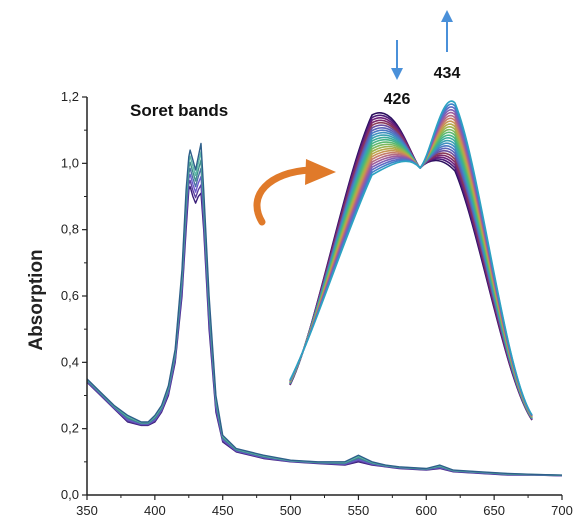 This screenshot has width=576, height=525. What do you see at coordinates (179, 110) in the screenshot?
I see `soret-bands-annotation: Soret bands` at bounding box center [179, 110].